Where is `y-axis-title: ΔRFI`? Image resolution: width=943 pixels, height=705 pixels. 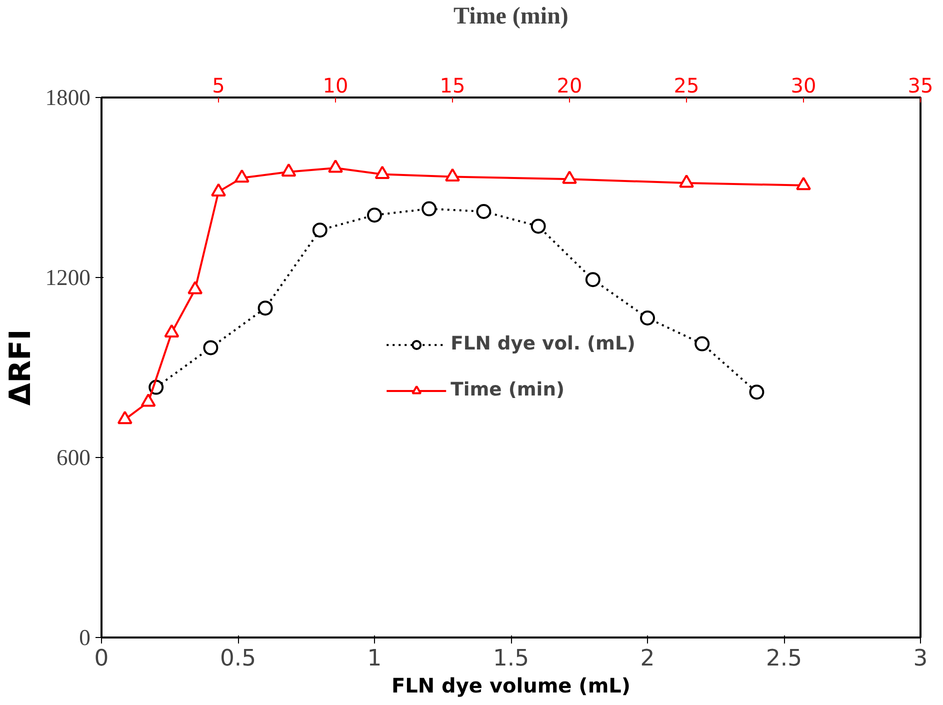 y-axis-title: ΔRFI is located at coordinates (20, 367).